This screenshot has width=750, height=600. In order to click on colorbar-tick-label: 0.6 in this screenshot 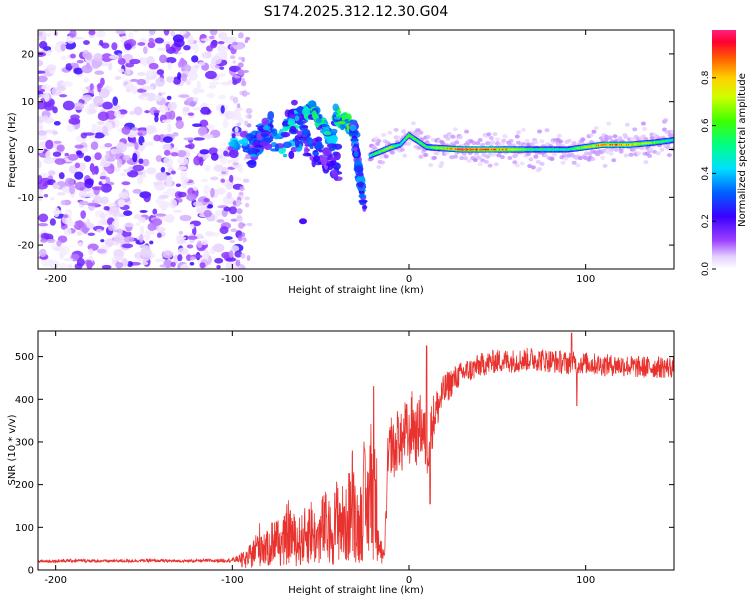, I will do `click(706, 125)`.